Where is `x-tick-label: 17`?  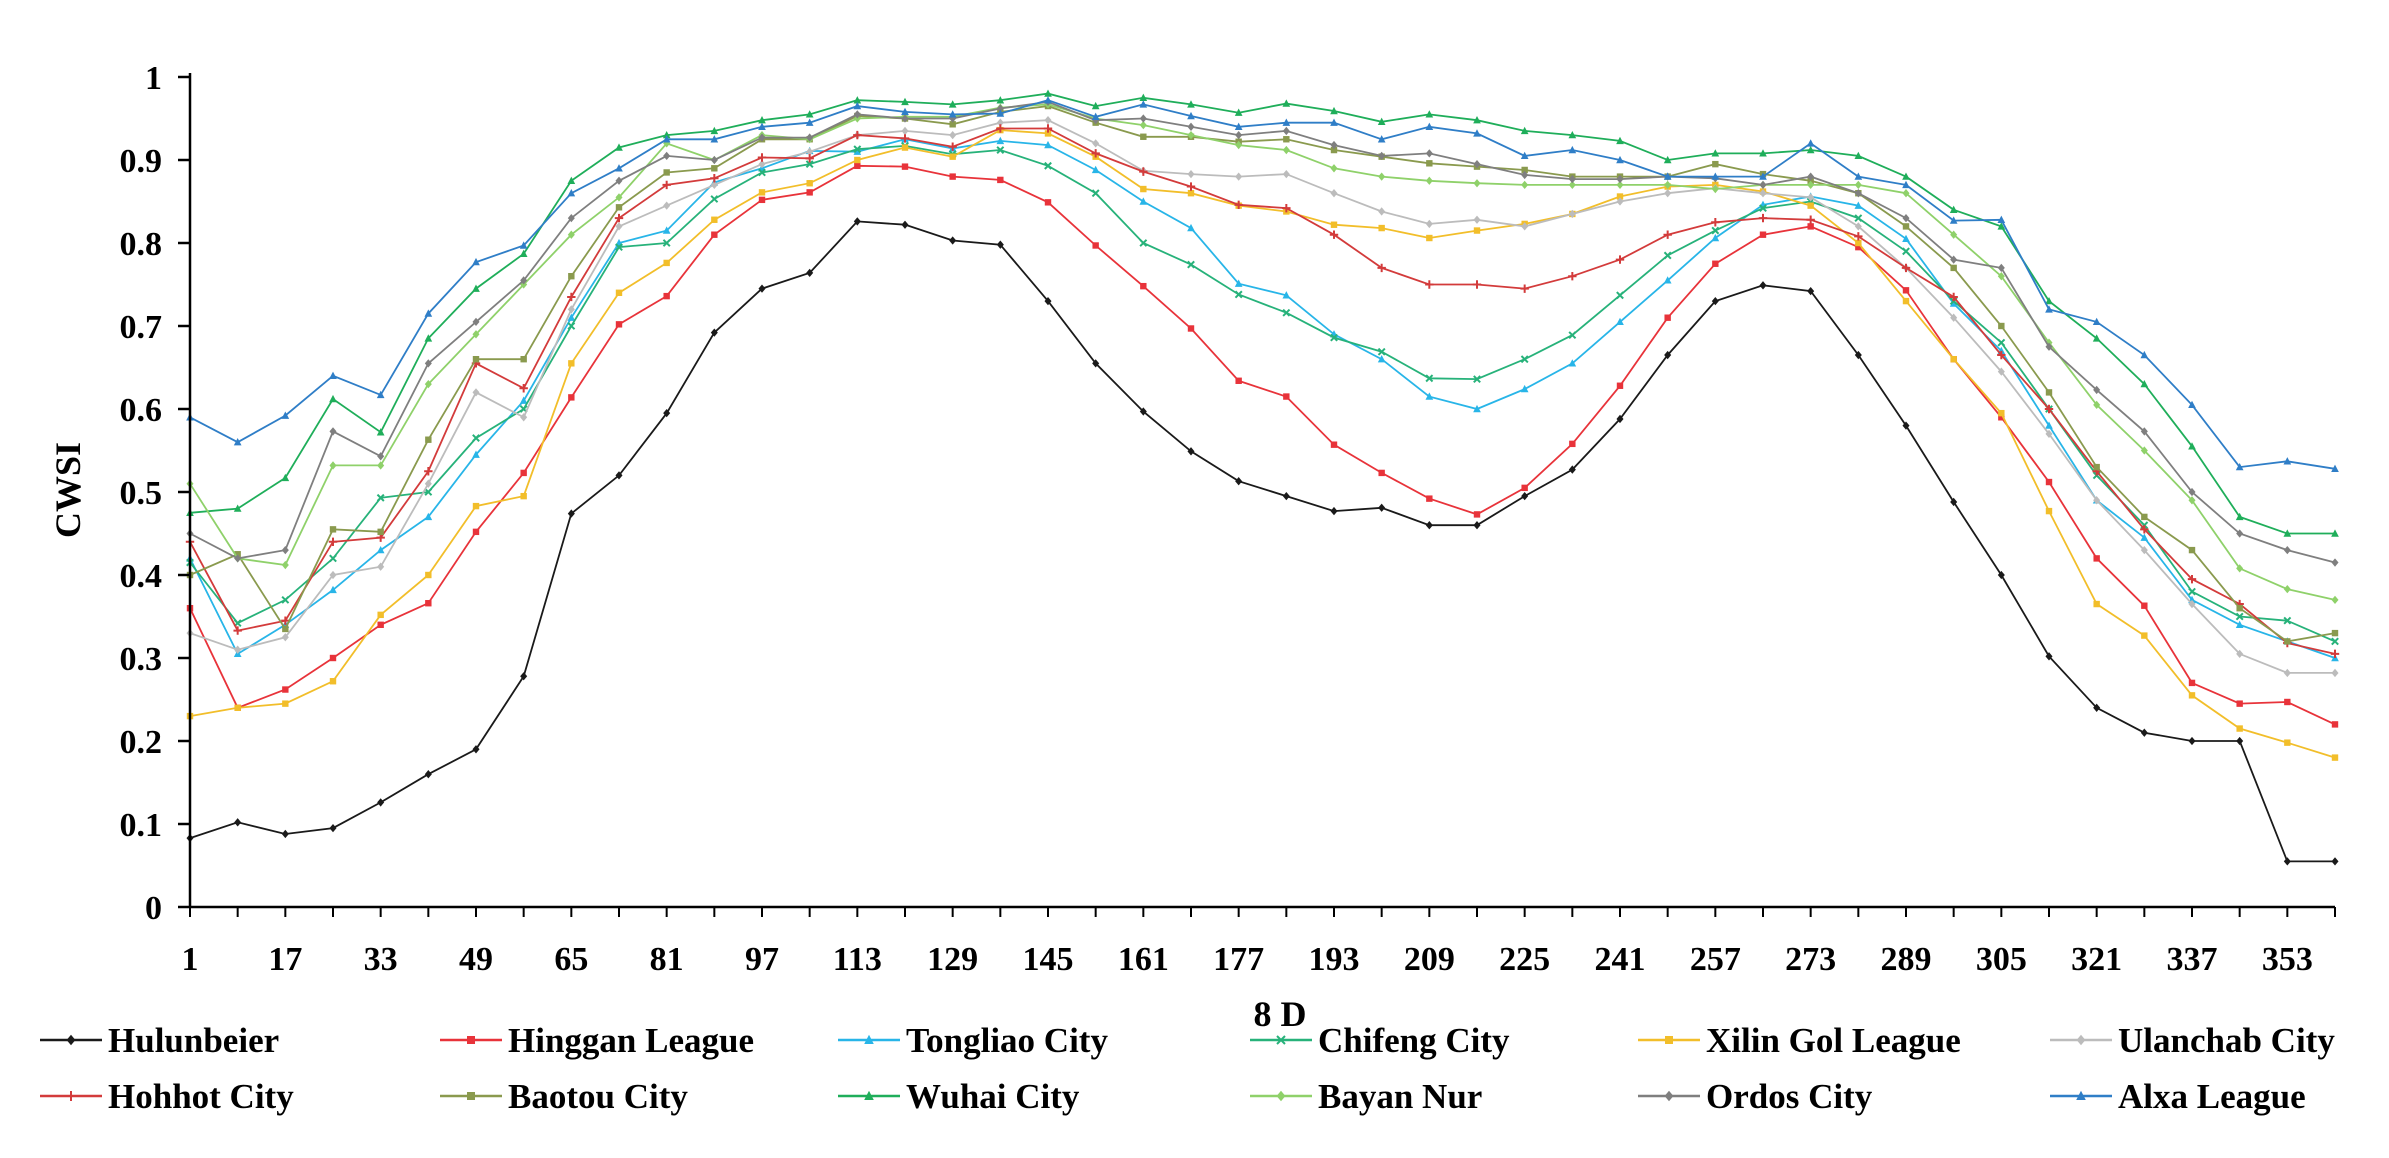 x-tick-label: 17 is located at coordinates (285, 959).